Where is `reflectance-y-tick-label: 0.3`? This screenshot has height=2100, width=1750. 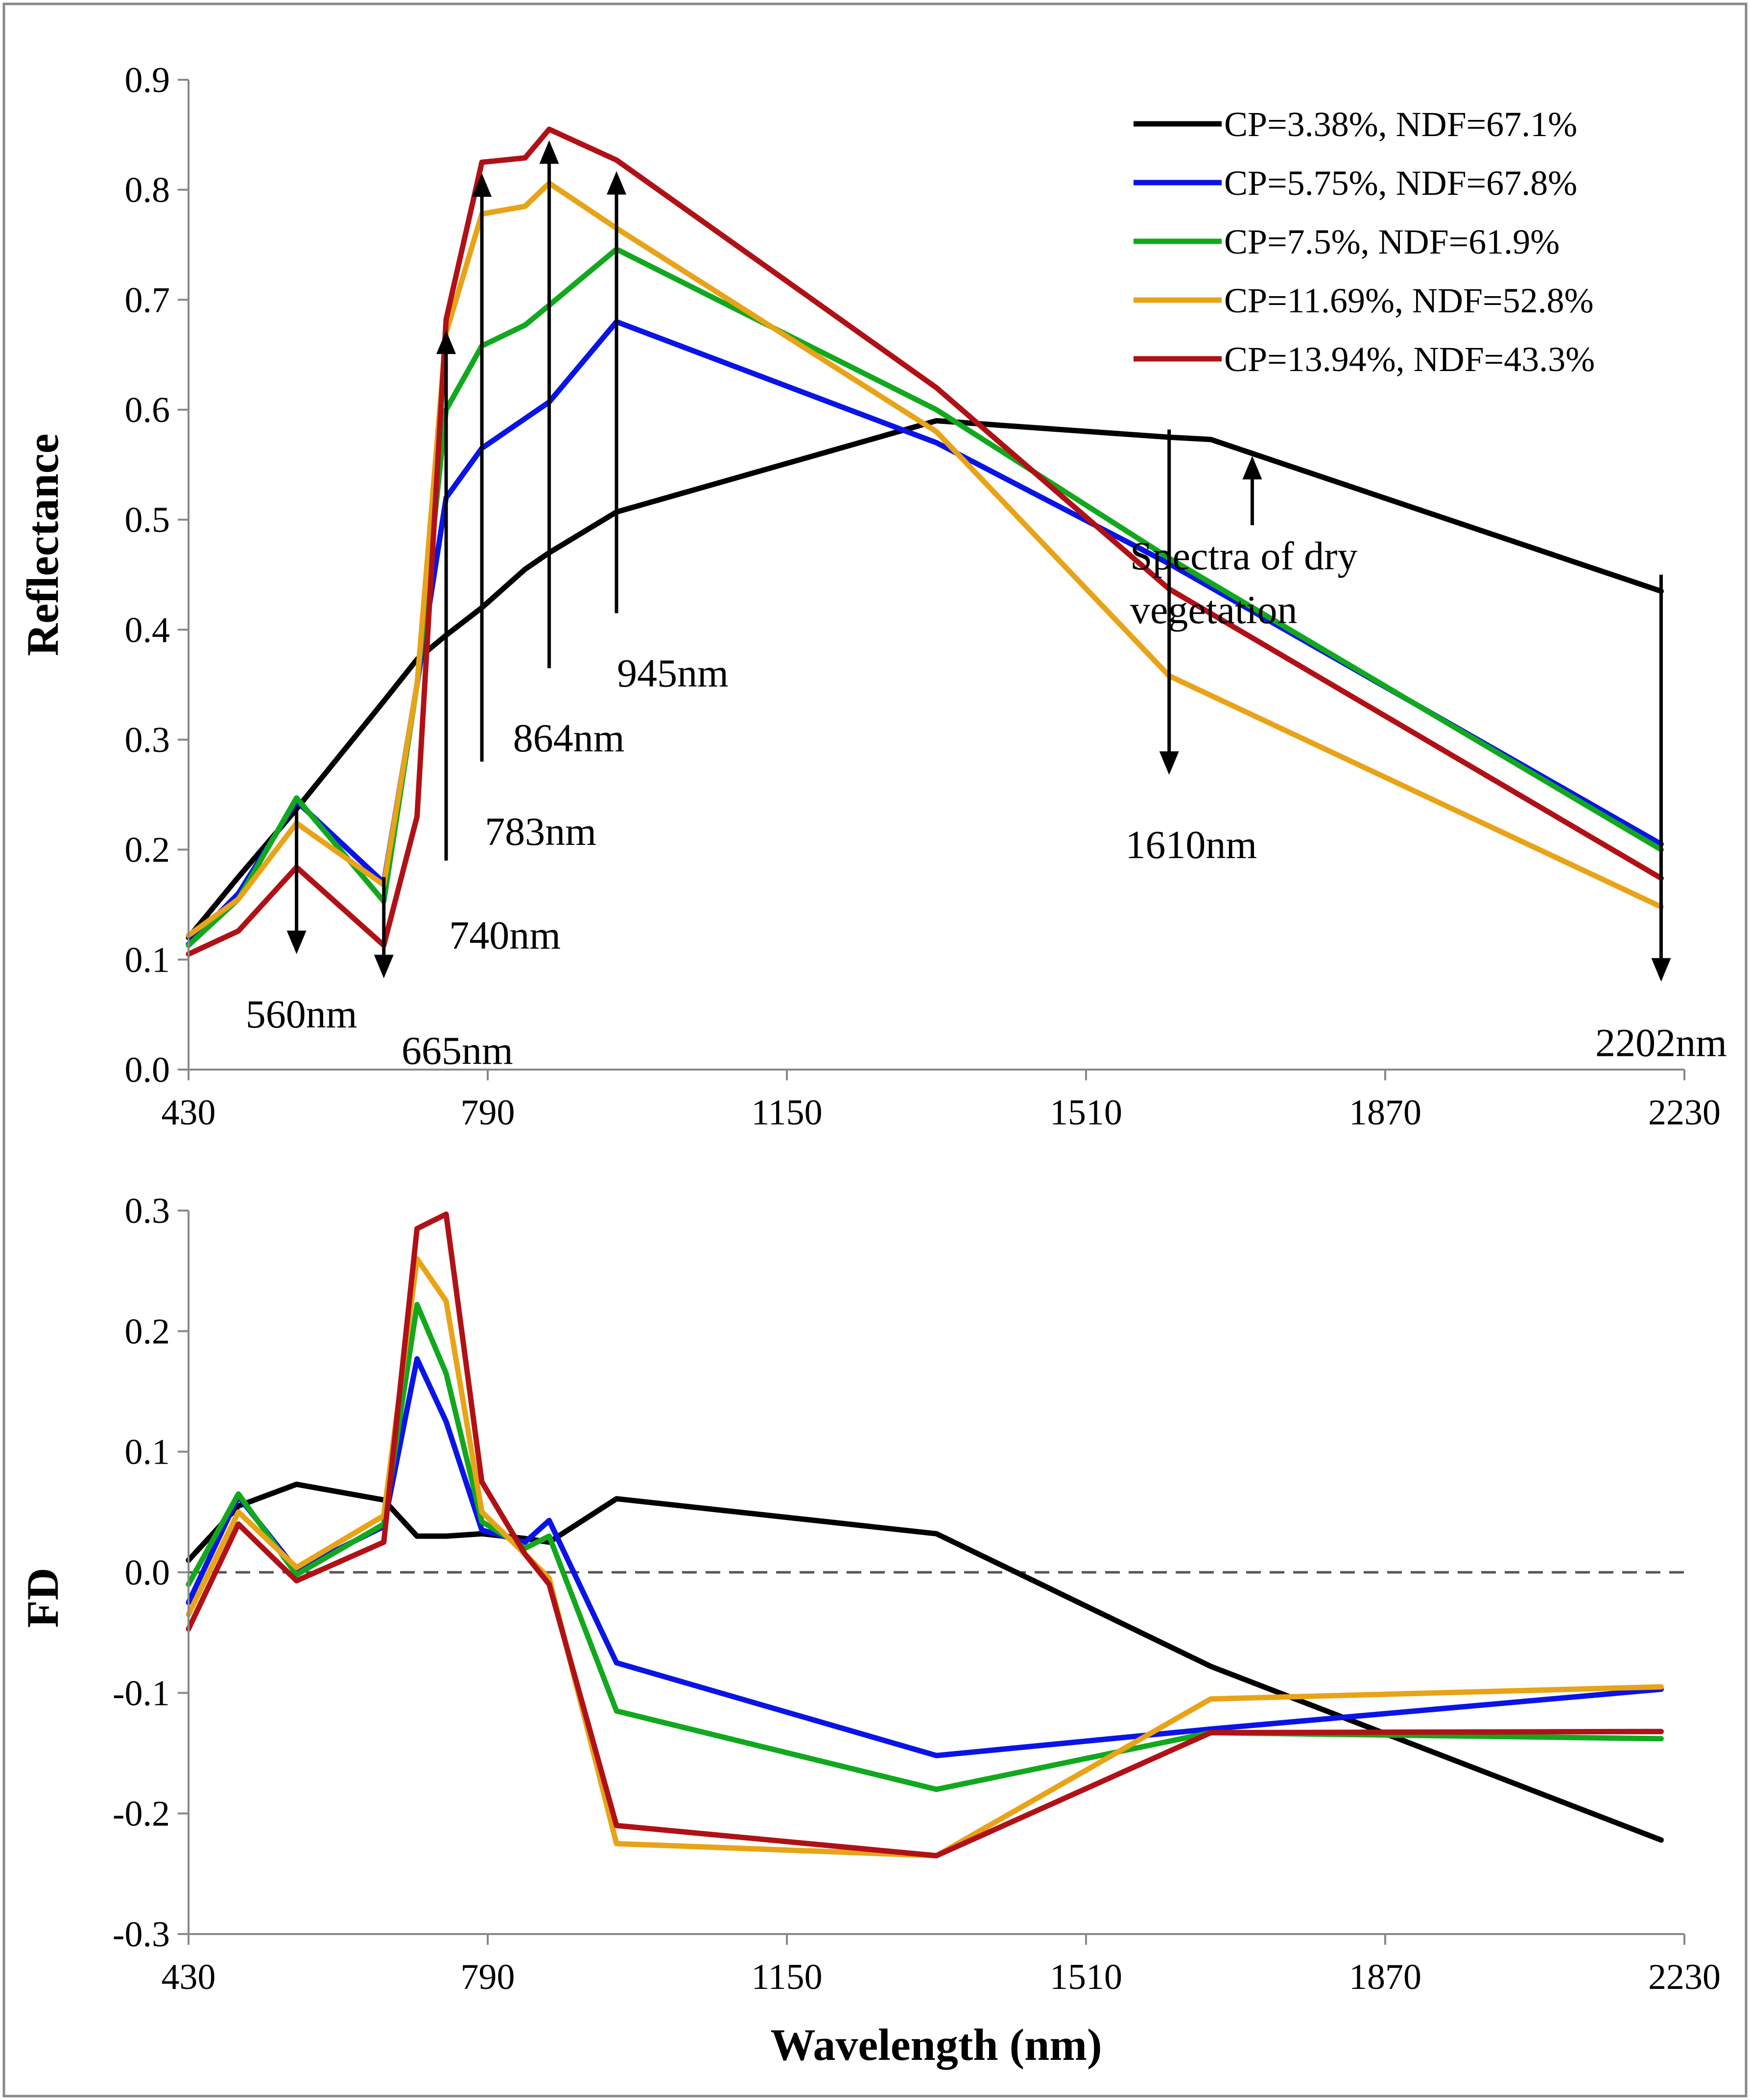 reflectance-y-tick-label: 0.3 is located at coordinates (147, 740).